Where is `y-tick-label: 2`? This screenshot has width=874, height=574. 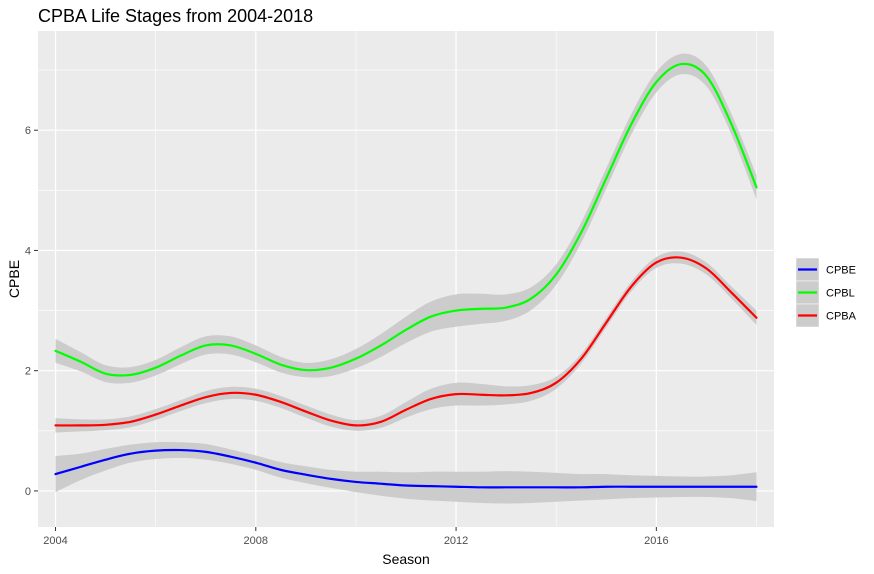 y-tick-label: 2 is located at coordinates (28, 372).